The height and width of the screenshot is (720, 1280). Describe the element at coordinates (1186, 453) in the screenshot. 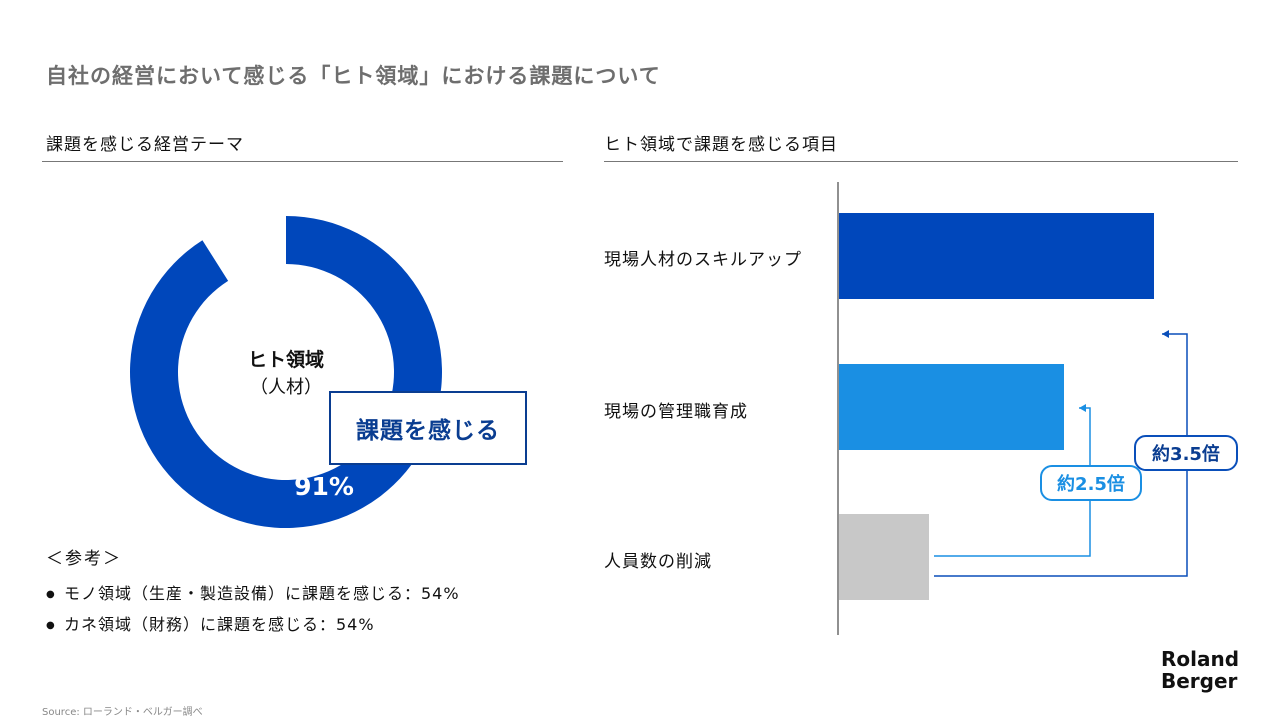

I see `multiplier-badge: 約3.5倍` at that location.